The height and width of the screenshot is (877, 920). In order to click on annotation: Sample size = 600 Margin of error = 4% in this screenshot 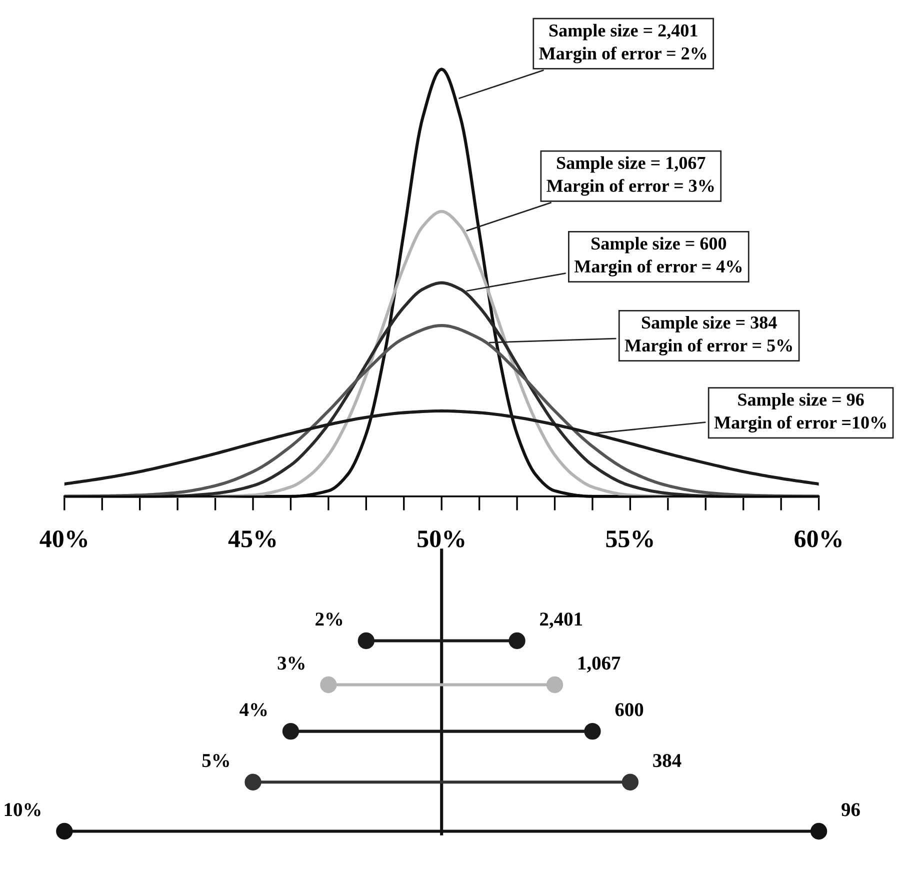, I will do `click(658, 256)`.